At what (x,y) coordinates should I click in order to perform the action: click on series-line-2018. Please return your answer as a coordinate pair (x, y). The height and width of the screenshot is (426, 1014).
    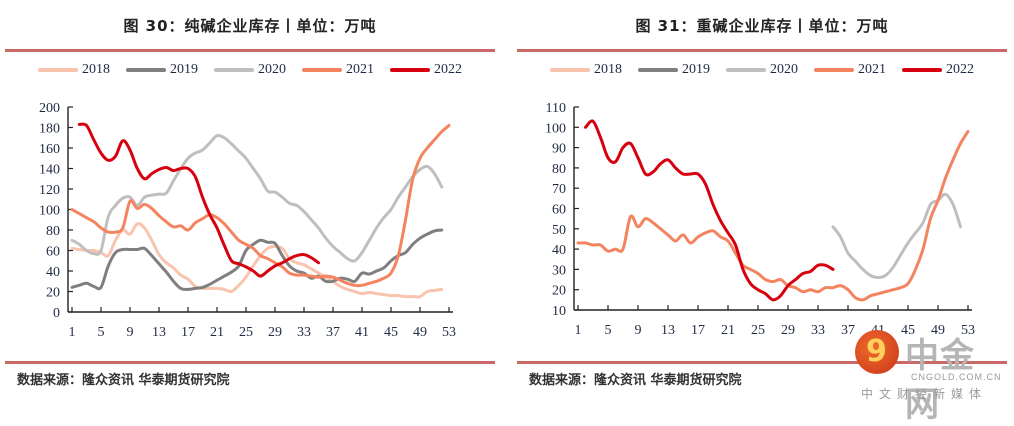
    Looking at the image, I should click on (257, 260).